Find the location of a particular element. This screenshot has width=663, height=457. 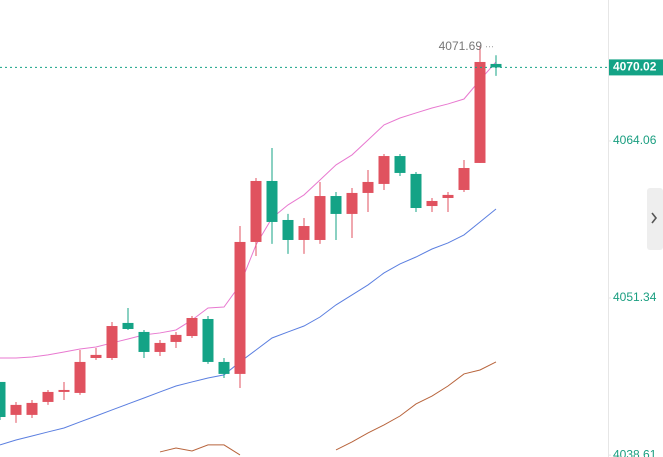

y-tick-label: 4064.06 is located at coordinates (635, 140).